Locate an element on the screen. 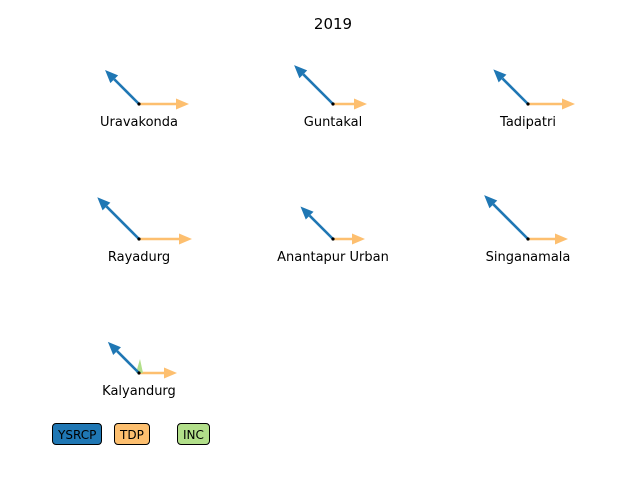  arrow-ysrcp-guntakal is located at coordinates (314, 85).